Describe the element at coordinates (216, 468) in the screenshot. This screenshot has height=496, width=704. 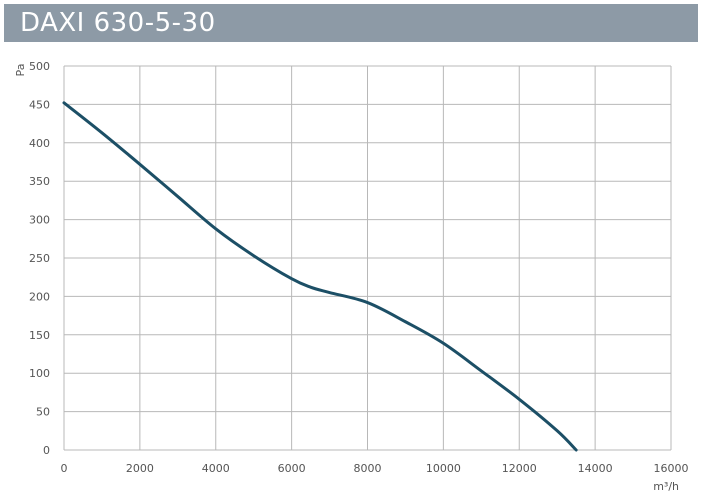
I see `x-tick-label: 4000` at that location.